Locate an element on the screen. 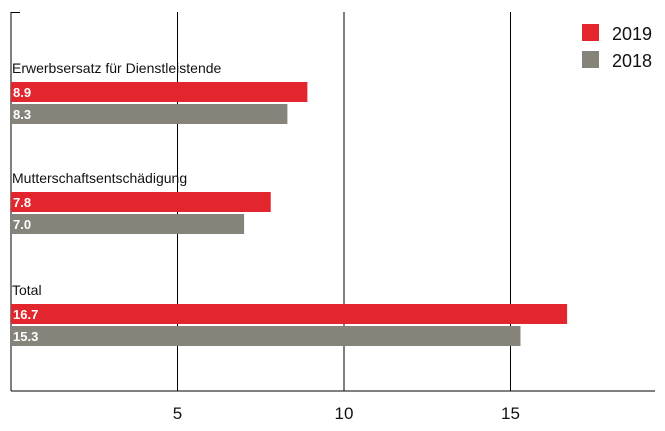  legend: 2019 2018 is located at coordinates (617, 47).